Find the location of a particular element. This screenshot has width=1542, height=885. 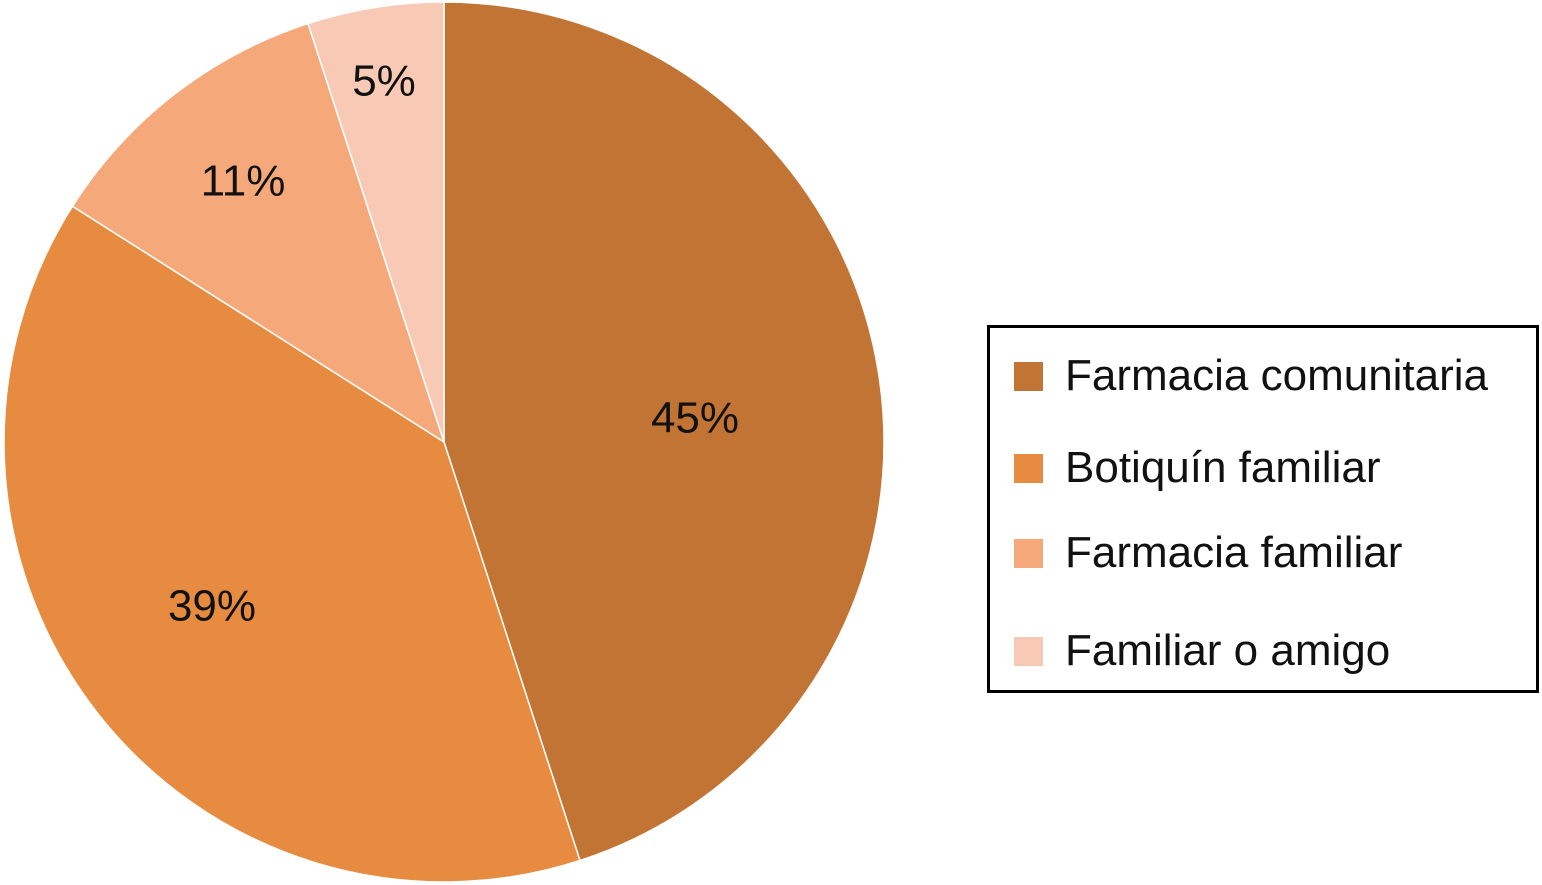

legend-label: Botiquín familiar is located at coordinates (1223, 467).